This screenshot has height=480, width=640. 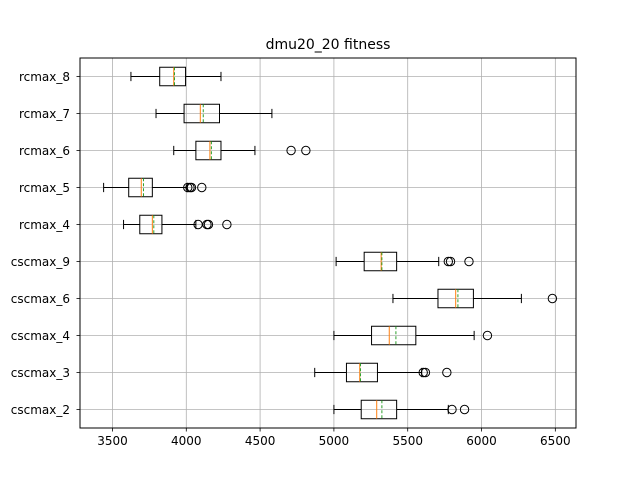 I want to click on y-tick-label: rcmax_4, so click(x=44, y=225).